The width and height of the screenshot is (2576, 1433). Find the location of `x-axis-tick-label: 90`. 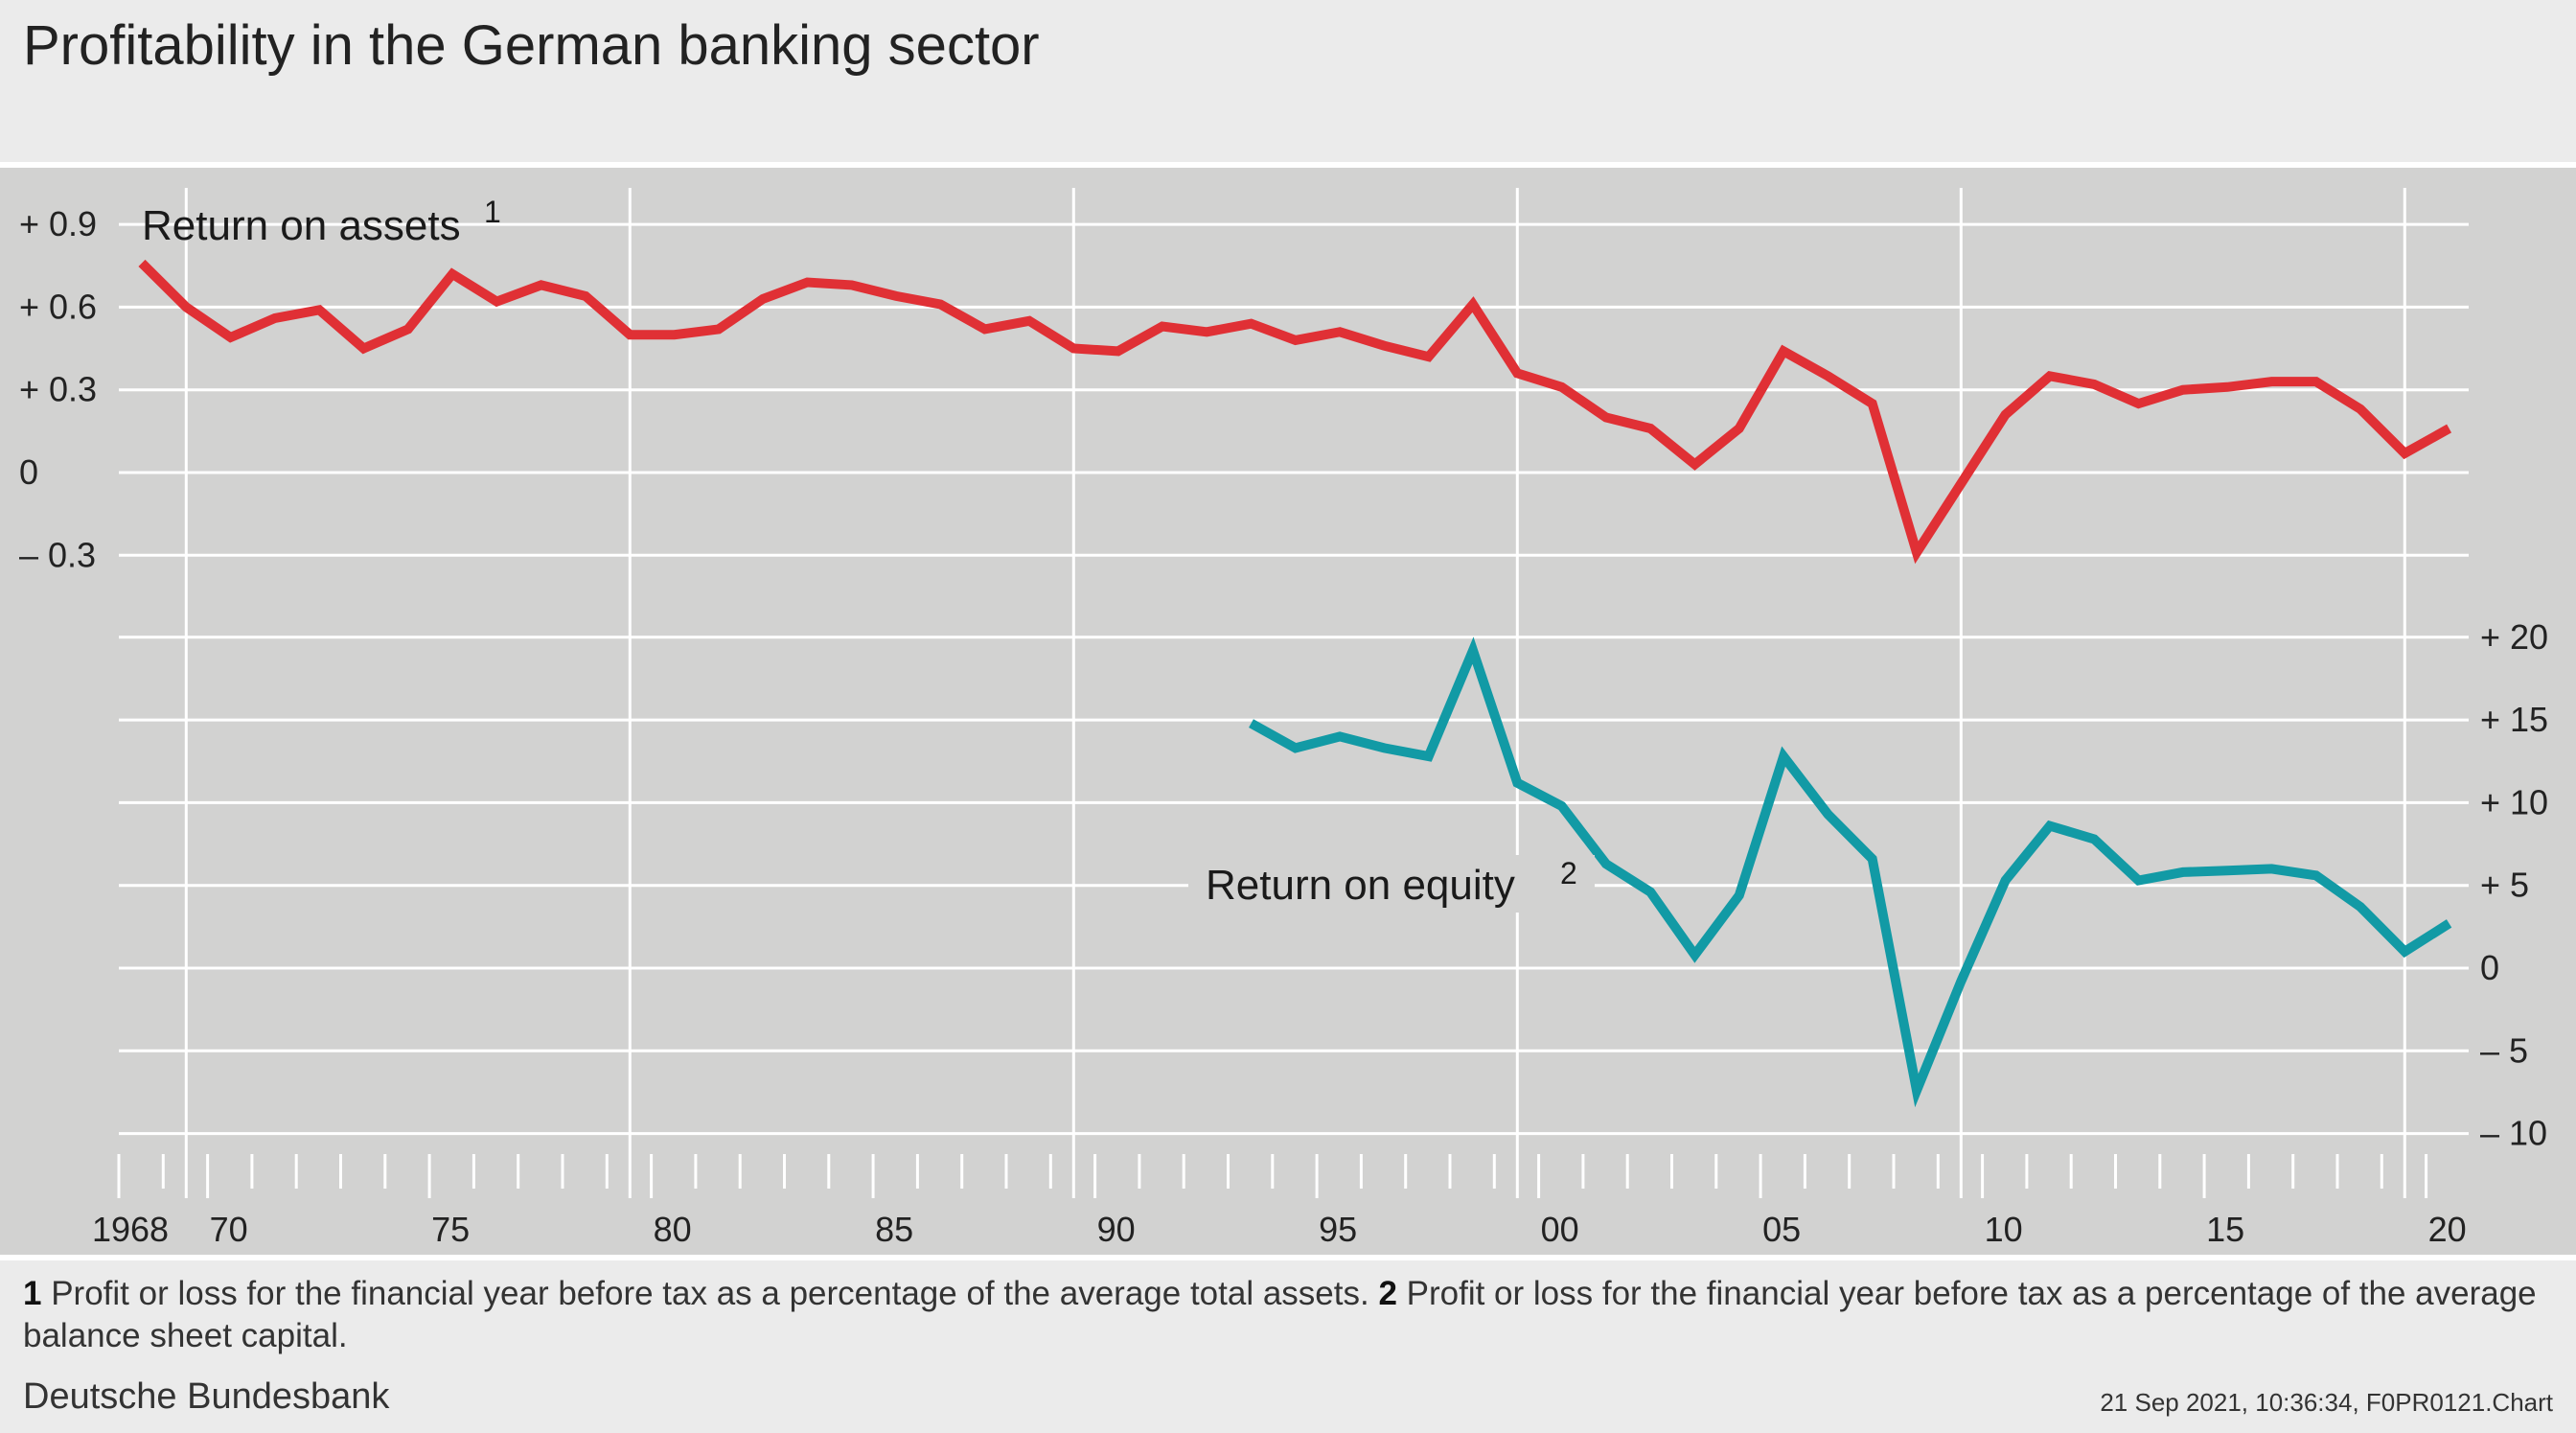

x-axis-tick-label: 90 is located at coordinates (1116, 1229).